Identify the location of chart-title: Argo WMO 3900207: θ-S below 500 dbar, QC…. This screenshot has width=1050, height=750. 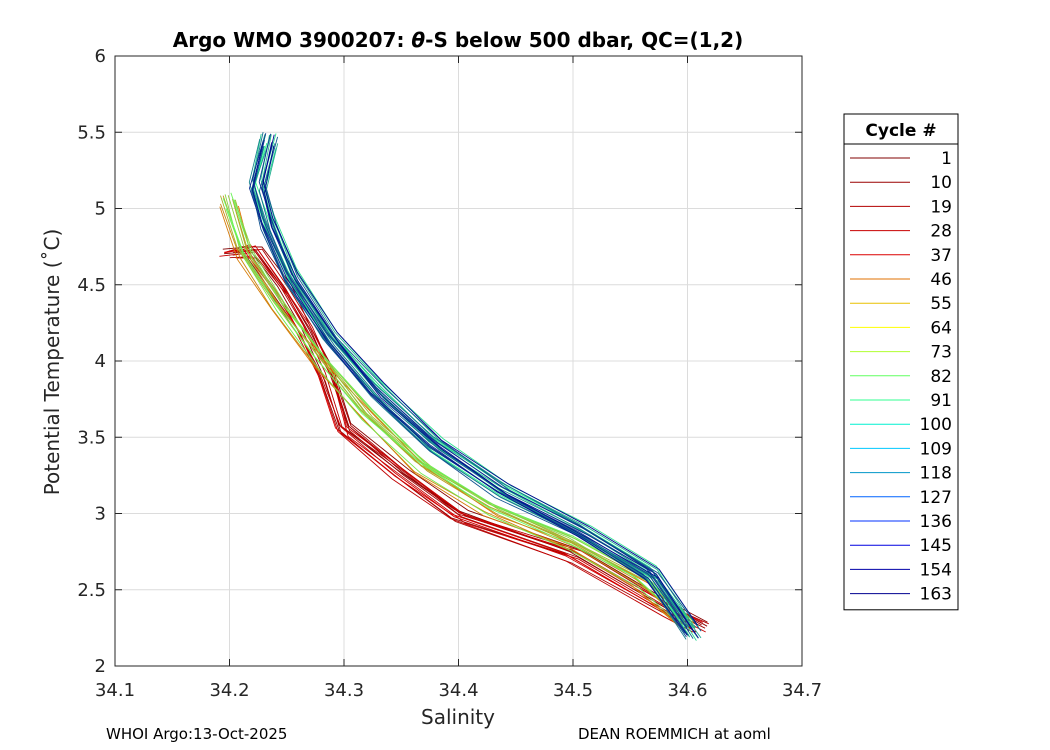
(458, 40).